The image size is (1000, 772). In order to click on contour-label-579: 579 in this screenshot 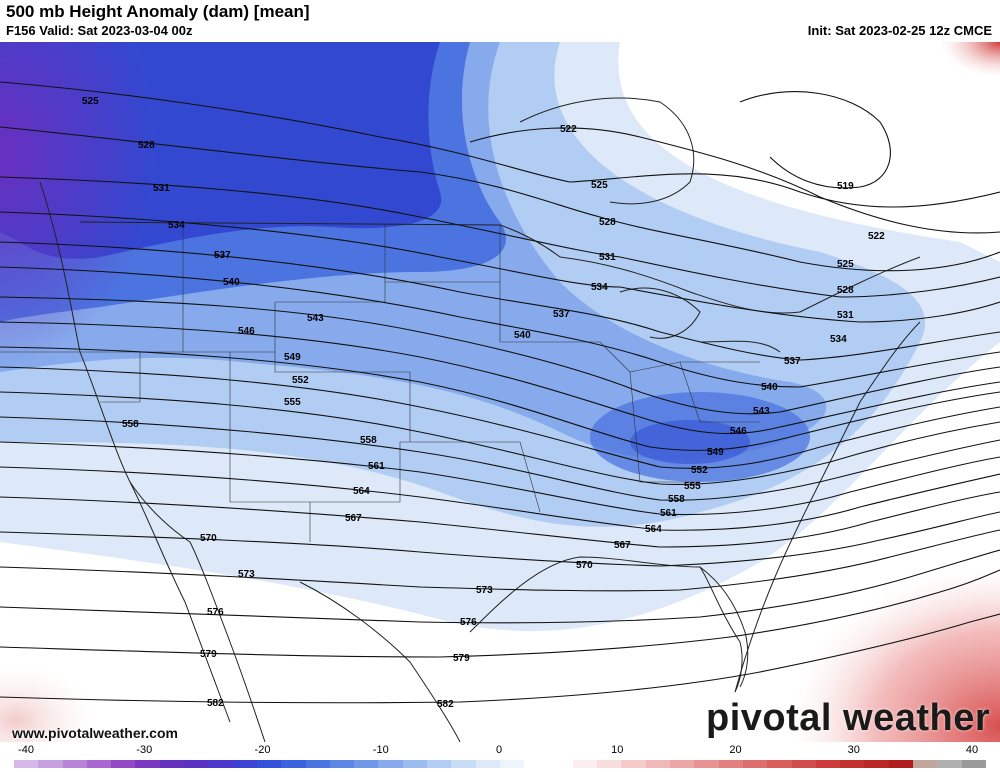, I will do `click(208, 654)`.